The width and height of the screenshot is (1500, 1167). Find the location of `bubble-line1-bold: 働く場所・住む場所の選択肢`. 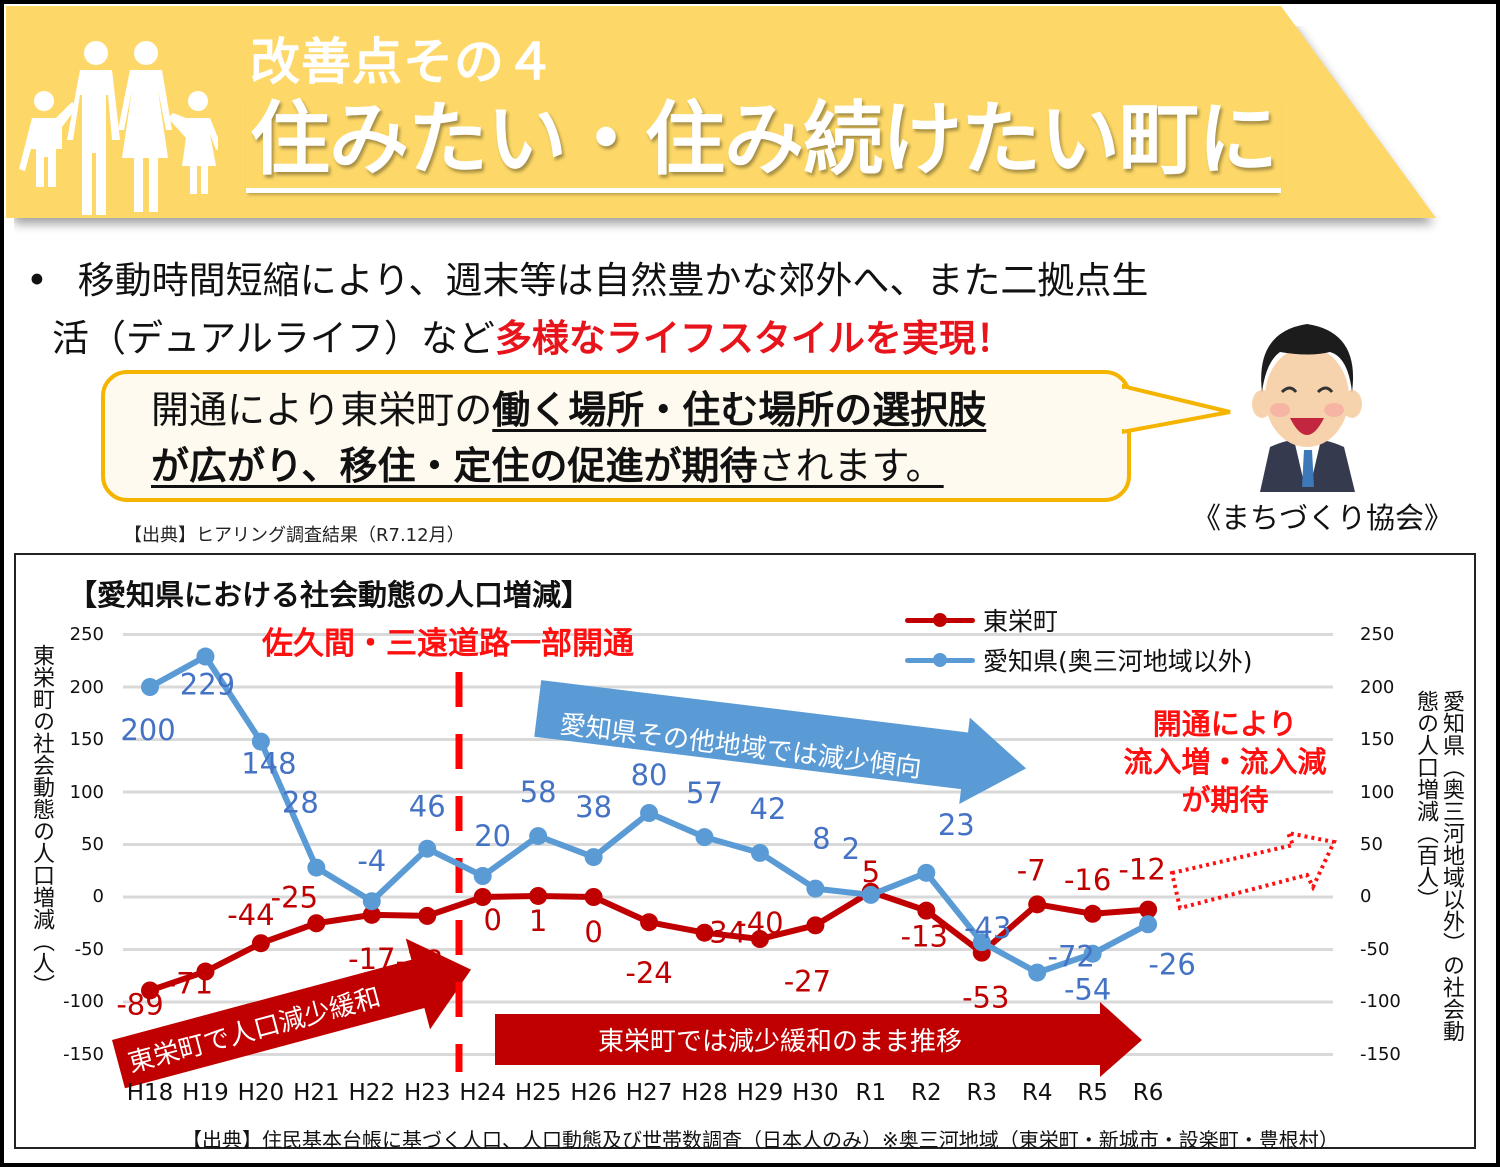

bubble-line1-bold: 働く場所・住む場所の選択肢 is located at coordinates (739, 410).